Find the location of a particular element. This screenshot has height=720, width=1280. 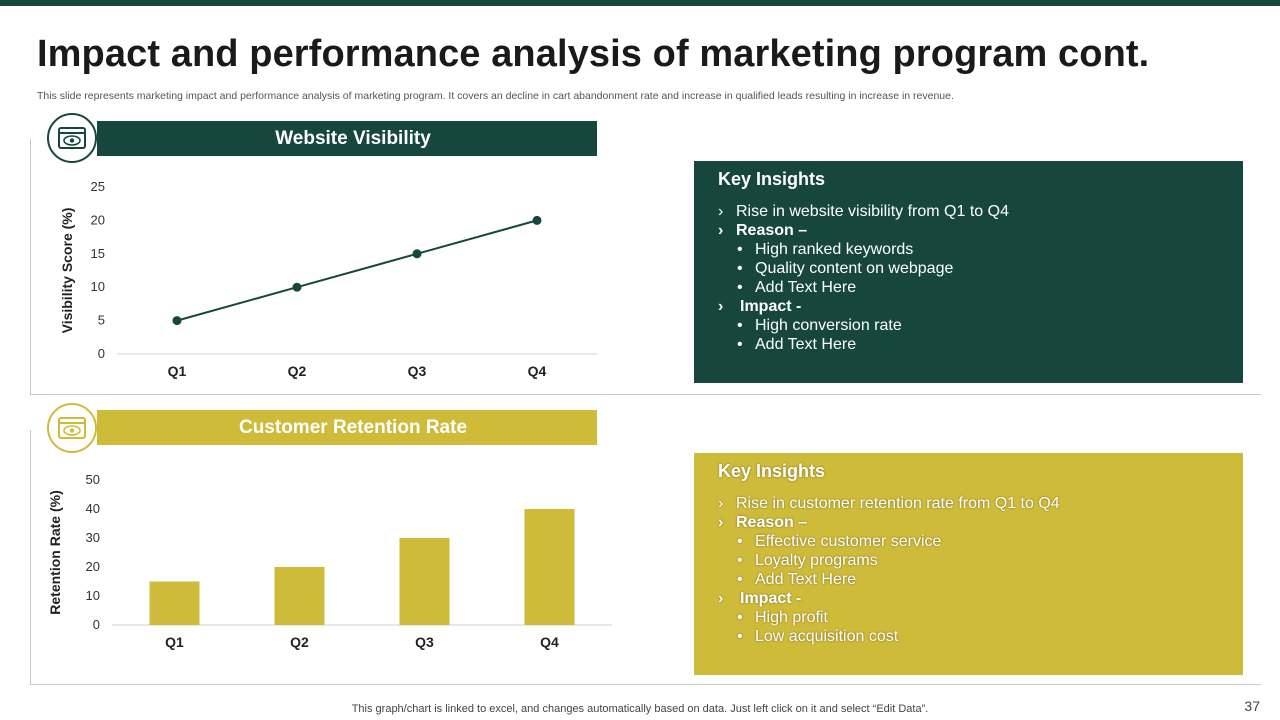

top-accent-bar is located at coordinates (640, 3).